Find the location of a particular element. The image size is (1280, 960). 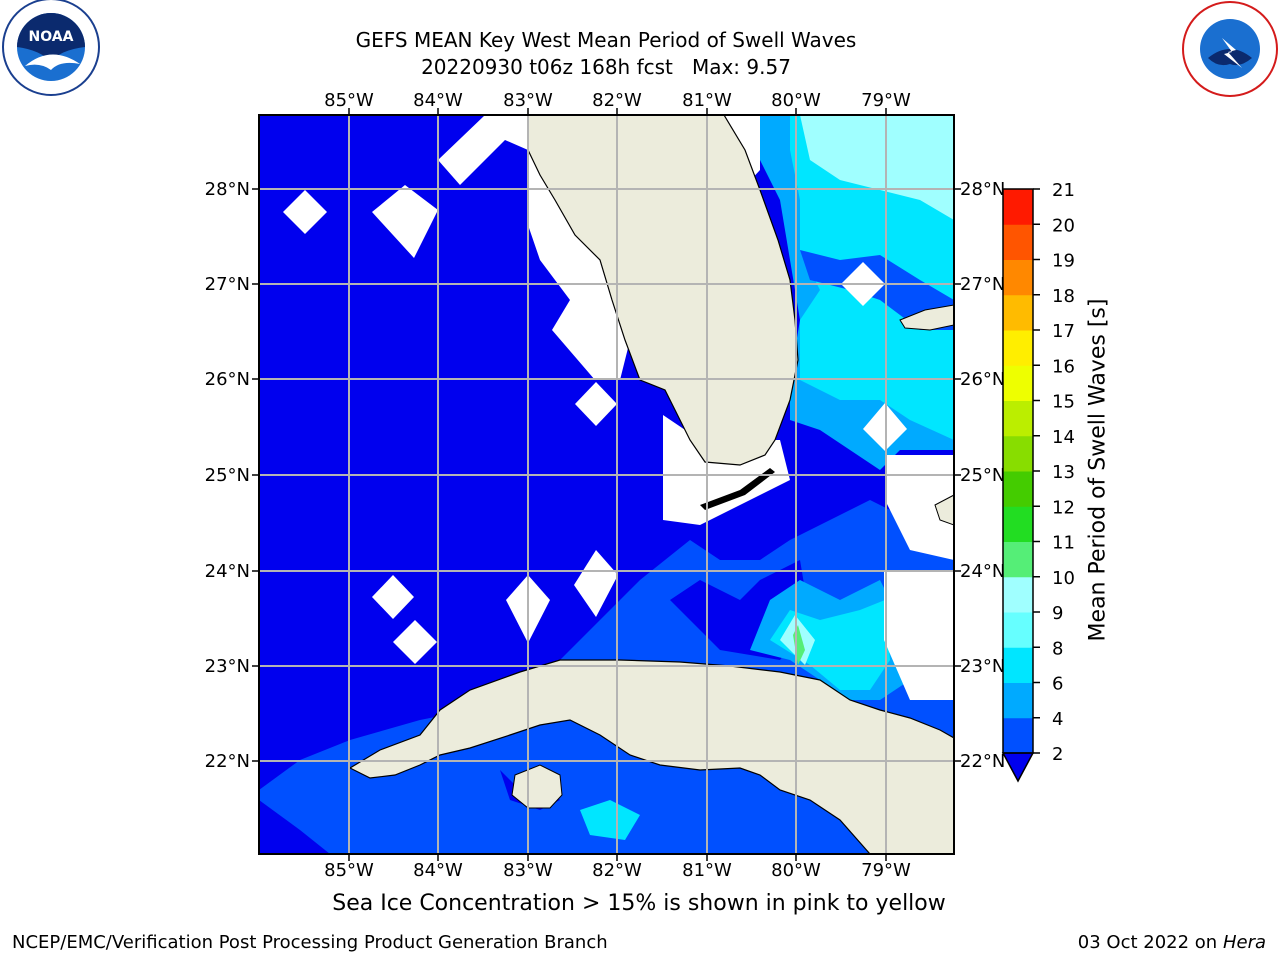

lat-label-right: 27°N is located at coordinates (982, 284).